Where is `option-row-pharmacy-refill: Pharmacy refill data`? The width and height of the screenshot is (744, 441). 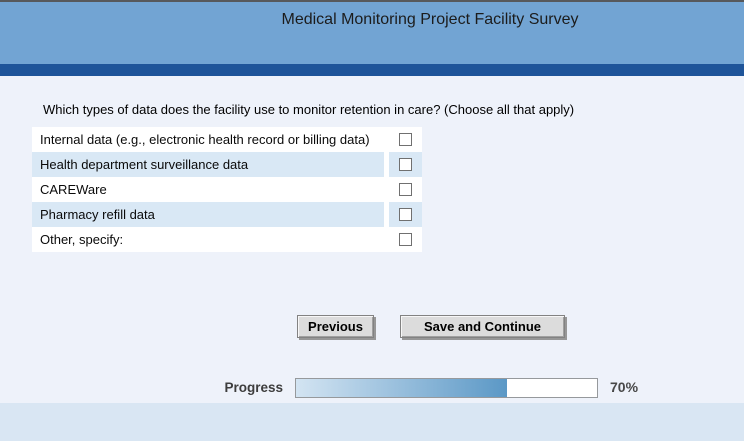 option-row-pharmacy-refill: Pharmacy refill data is located at coordinates (227, 214).